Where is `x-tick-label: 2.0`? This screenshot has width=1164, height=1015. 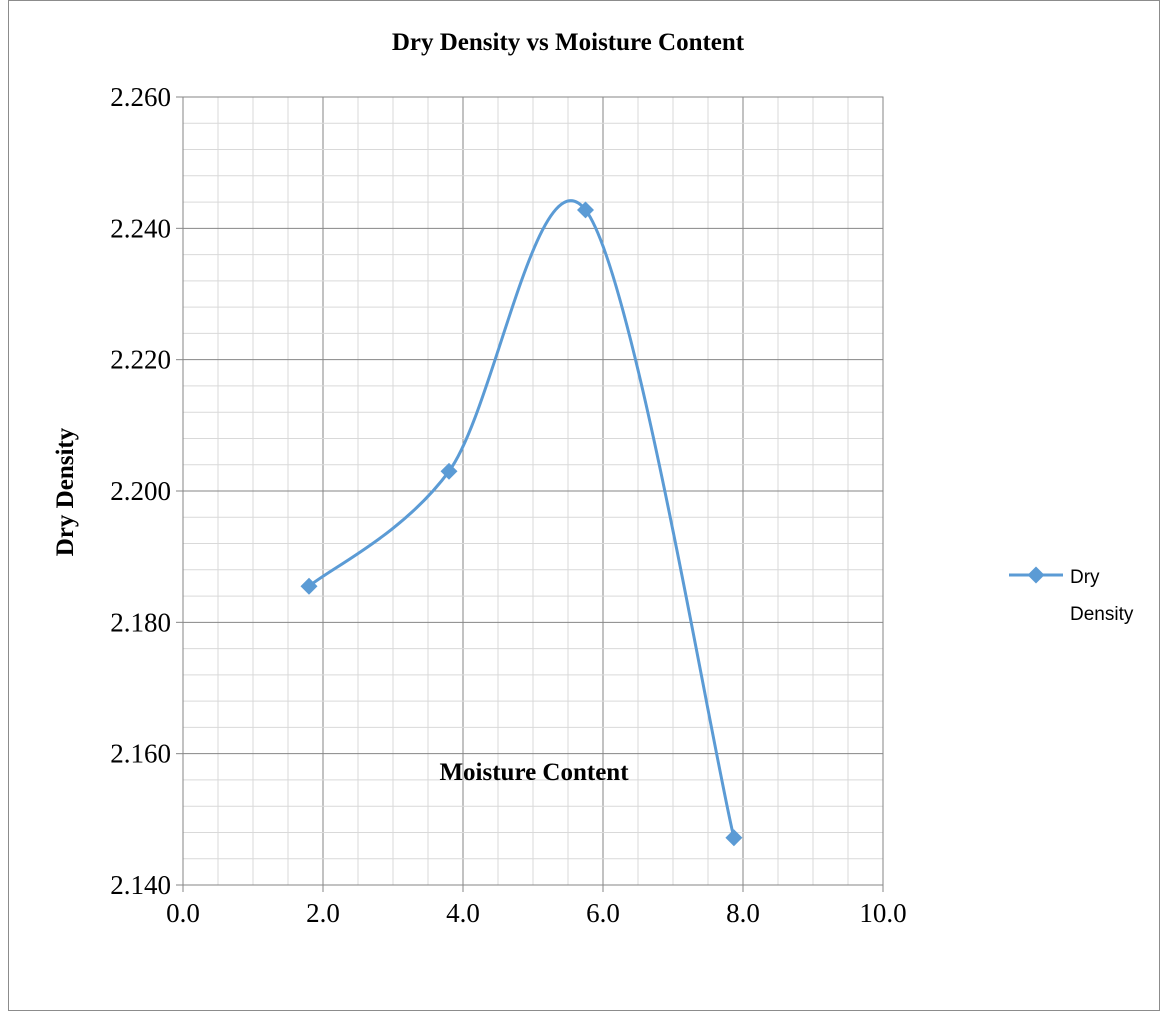
x-tick-label: 2.0 is located at coordinates (323, 913).